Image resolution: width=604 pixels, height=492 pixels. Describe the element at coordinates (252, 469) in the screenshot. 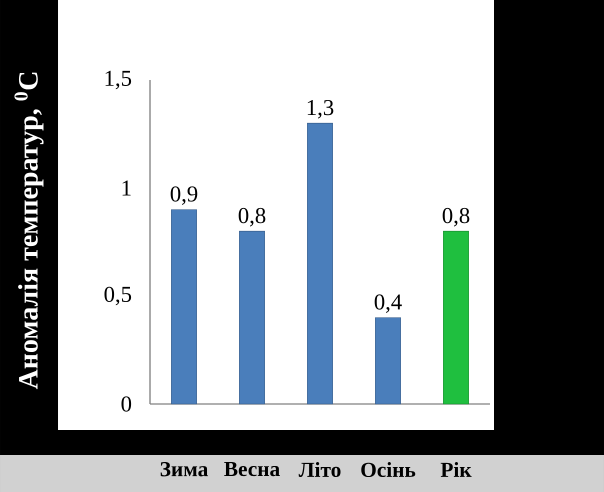

I see `x-tick-label: Весна` at that location.